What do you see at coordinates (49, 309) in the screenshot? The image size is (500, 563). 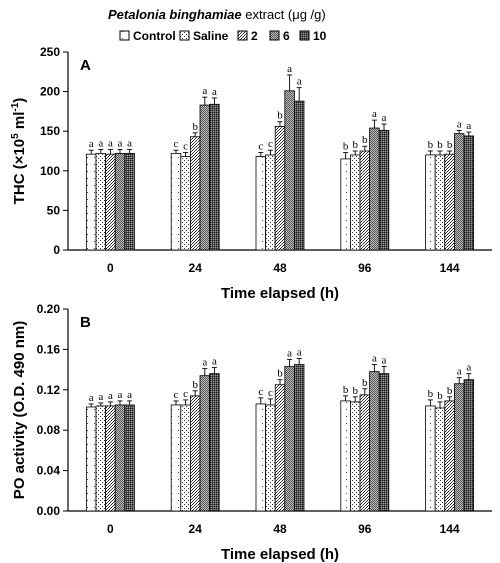 I see `y-tick-label: 0.20` at bounding box center [49, 309].